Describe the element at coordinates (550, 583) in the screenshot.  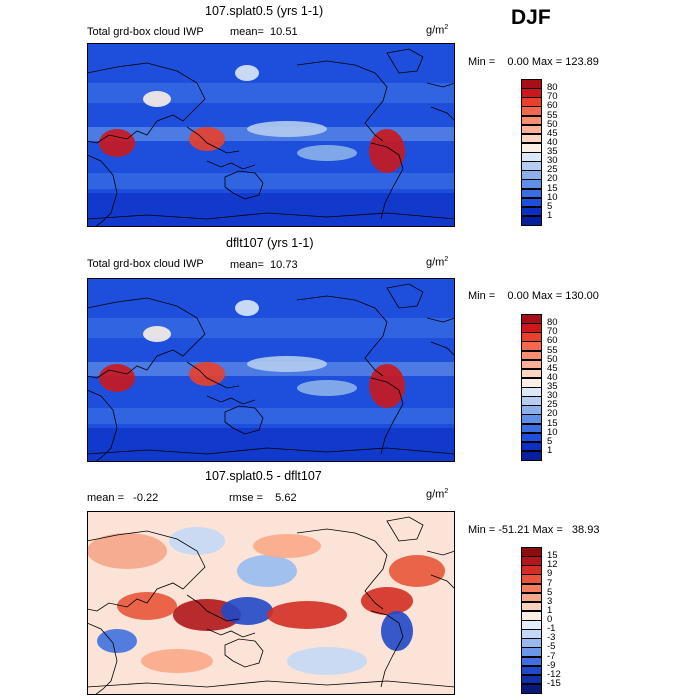
I see `colorbar-tick-label: 7` at that location.